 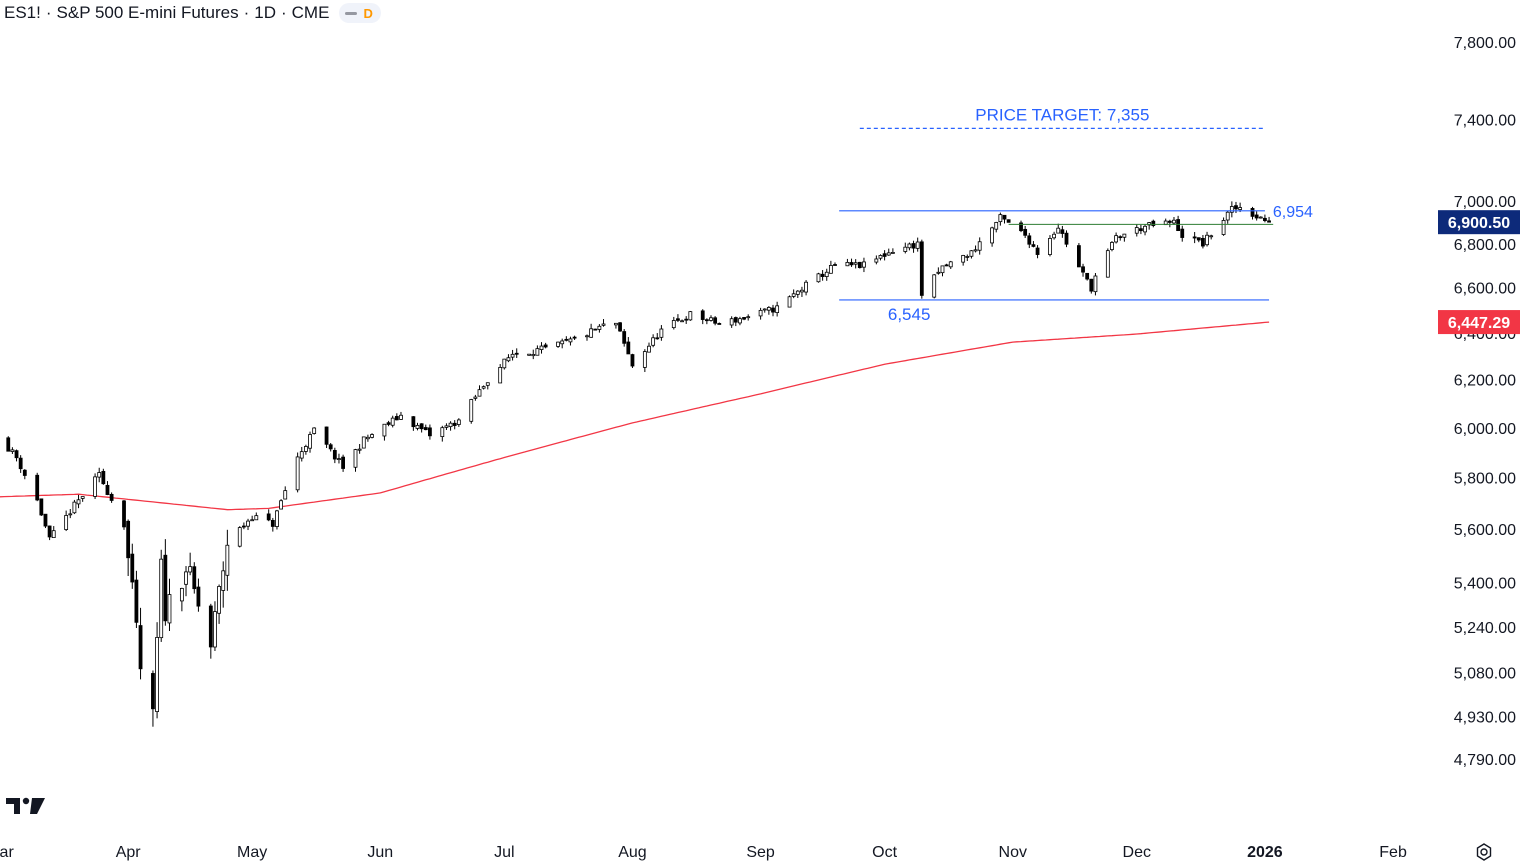 I want to click on annotations-layer: PRICE TARGET: 7,355 6,954 6,545, so click(x=1076, y=214).